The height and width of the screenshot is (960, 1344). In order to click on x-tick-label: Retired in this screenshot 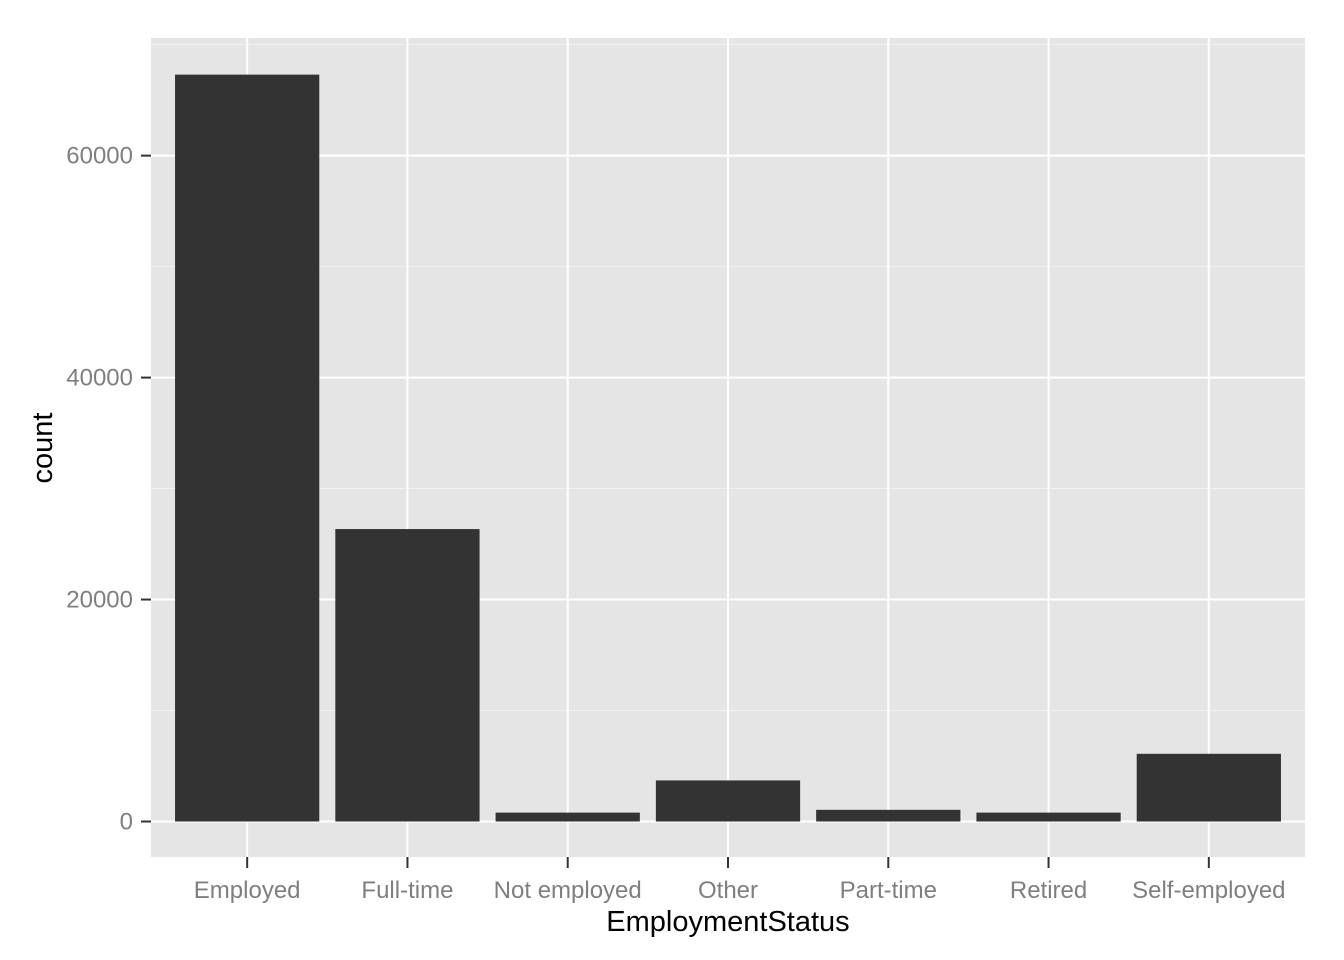, I will do `click(1048, 890)`.